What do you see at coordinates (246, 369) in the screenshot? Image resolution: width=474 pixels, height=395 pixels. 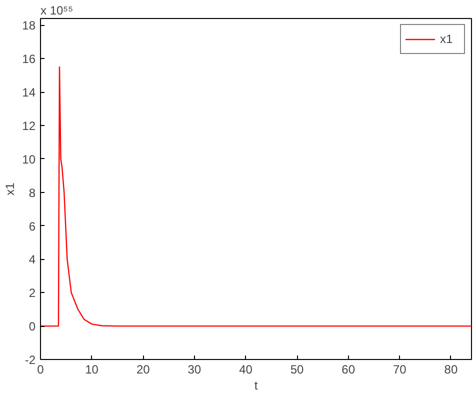 I see `x-tick-label: 40` at bounding box center [246, 369].